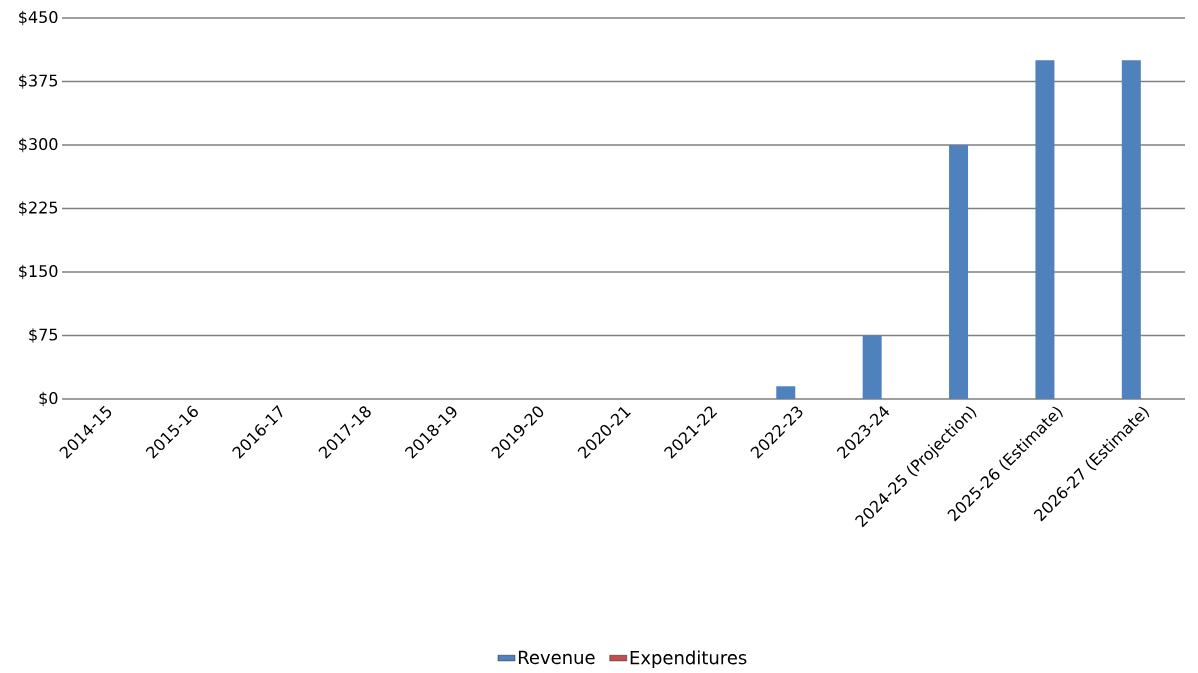 This screenshot has height=673, width=1198. I want to click on y-tick-label: $0, so click(48, 399).